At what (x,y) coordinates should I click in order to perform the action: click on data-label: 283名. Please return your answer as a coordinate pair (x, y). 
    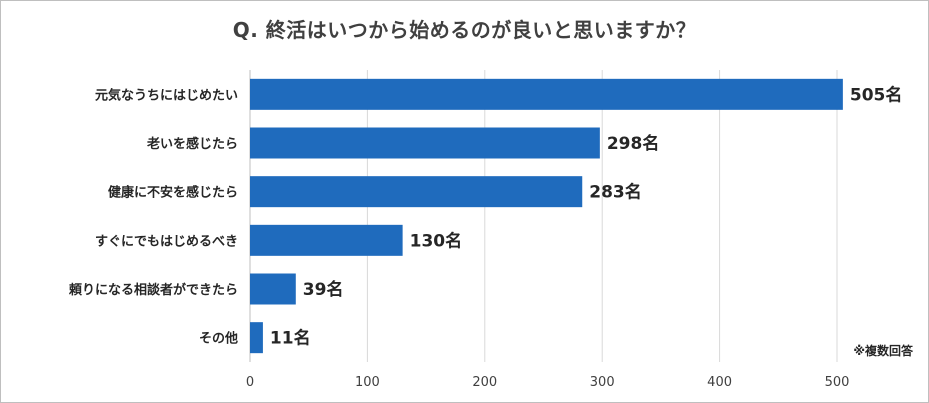
    Looking at the image, I should click on (615, 192).